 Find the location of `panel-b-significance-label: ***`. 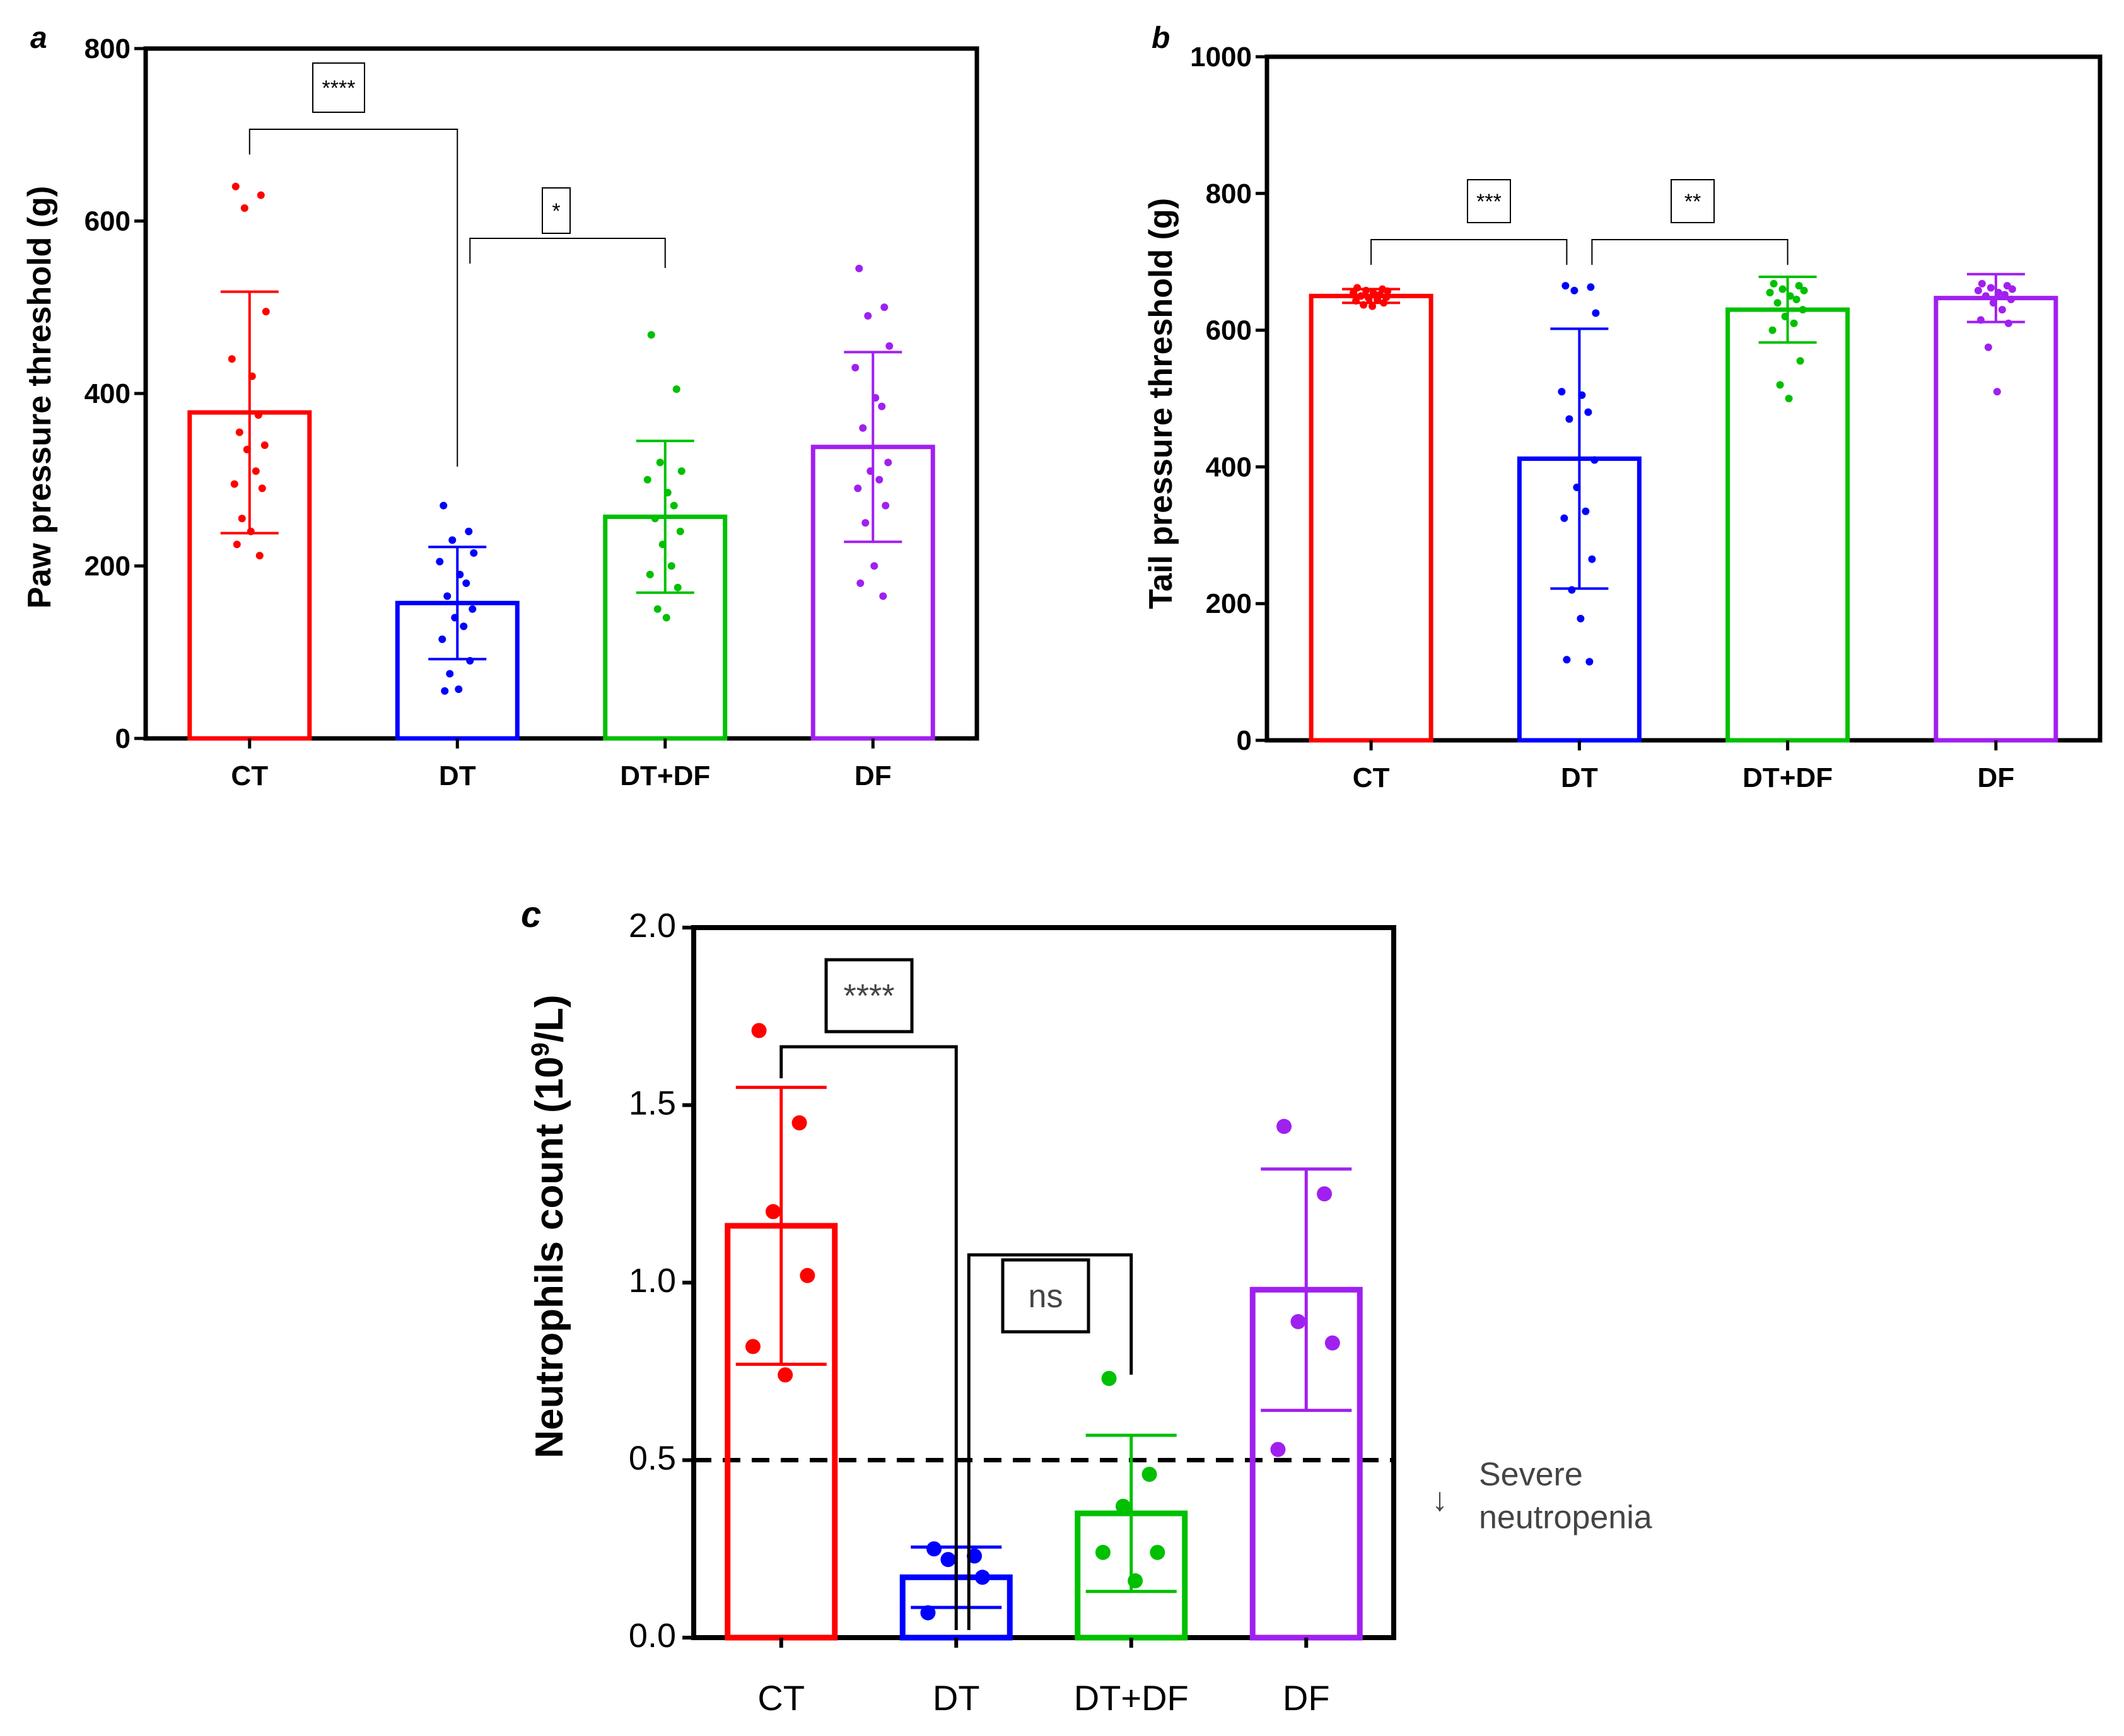

panel-b-significance-label: *** is located at coordinates (1489, 202).